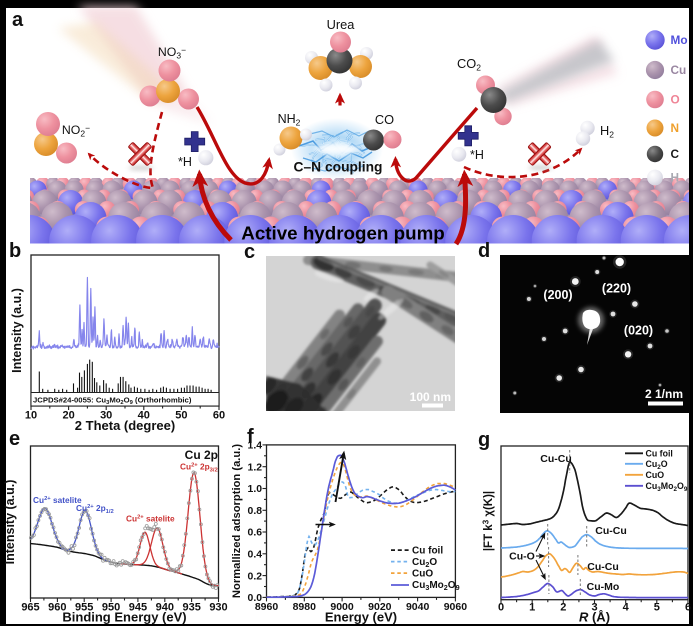 The height and width of the screenshot is (626, 693). What do you see at coordinates (675, 154) in the screenshot?
I see `svg-text: C` at bounding box center [675, 154].